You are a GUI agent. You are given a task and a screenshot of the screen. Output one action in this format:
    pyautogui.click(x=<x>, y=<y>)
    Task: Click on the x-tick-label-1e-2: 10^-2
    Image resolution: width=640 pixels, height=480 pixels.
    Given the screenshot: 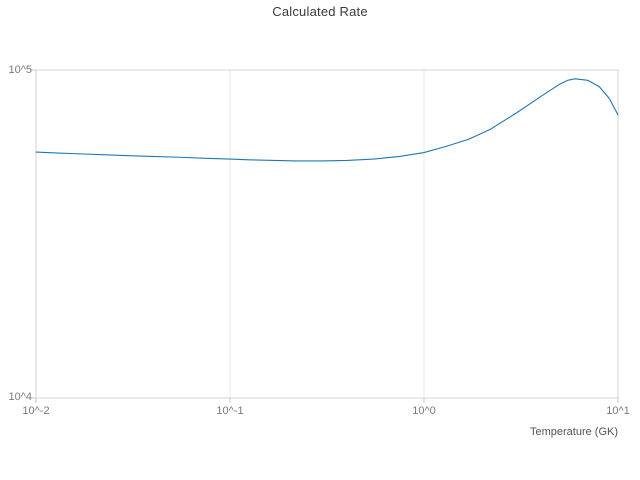 What is the action you would take?
    pyautogui.click(x=36, y=411)
    